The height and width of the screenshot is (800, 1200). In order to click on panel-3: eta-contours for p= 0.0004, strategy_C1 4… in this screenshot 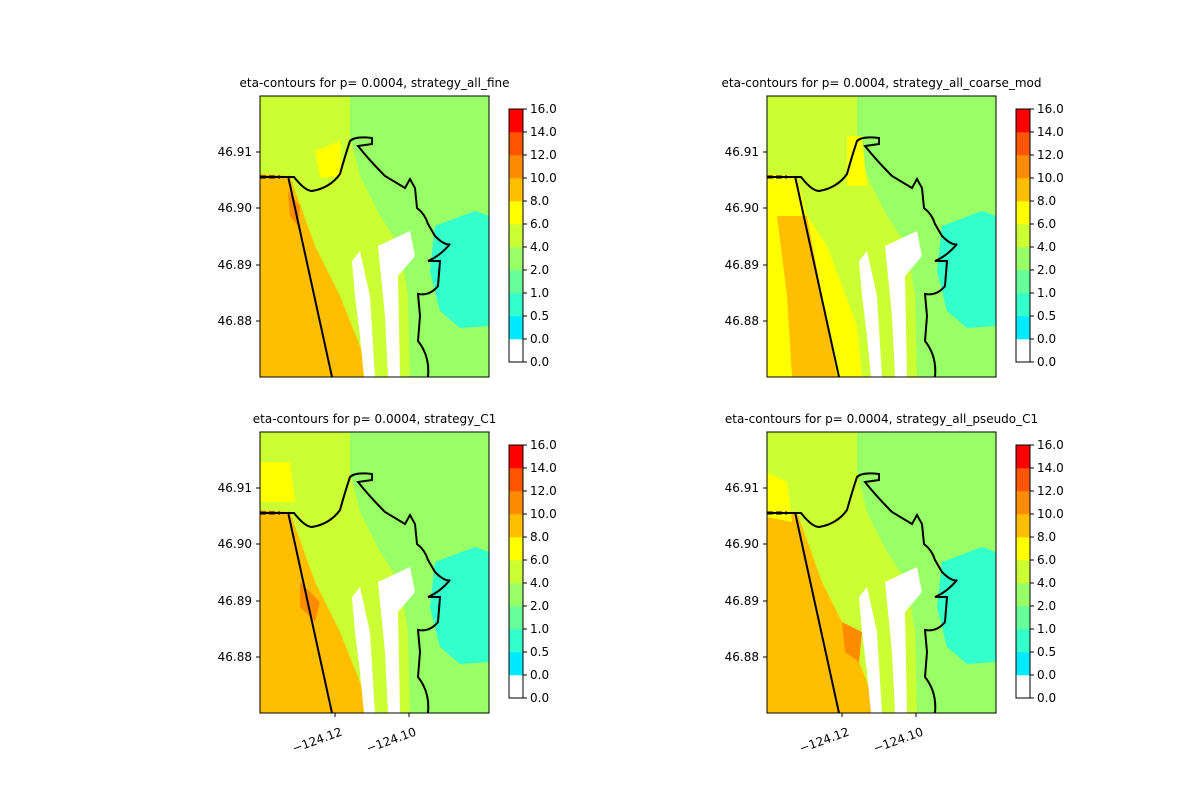, I will do `click(387, 584)`.